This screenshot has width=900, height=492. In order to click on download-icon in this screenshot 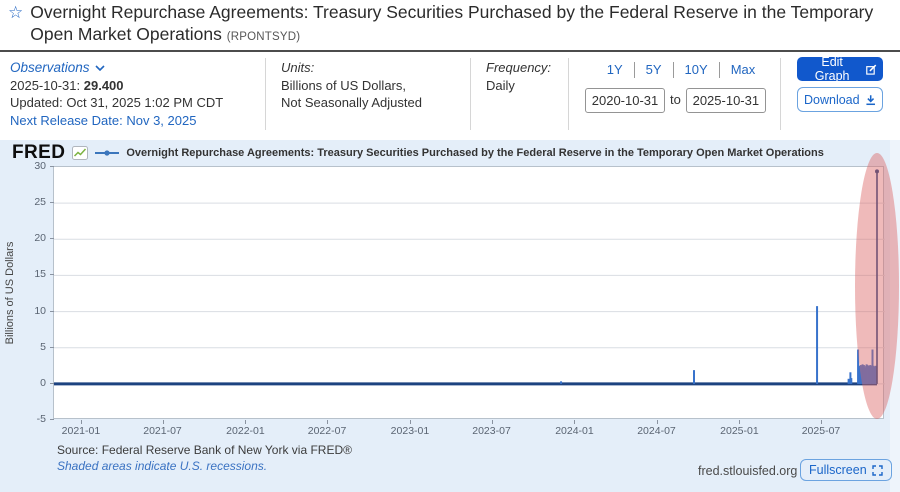, I will do `click(870, 99)`.